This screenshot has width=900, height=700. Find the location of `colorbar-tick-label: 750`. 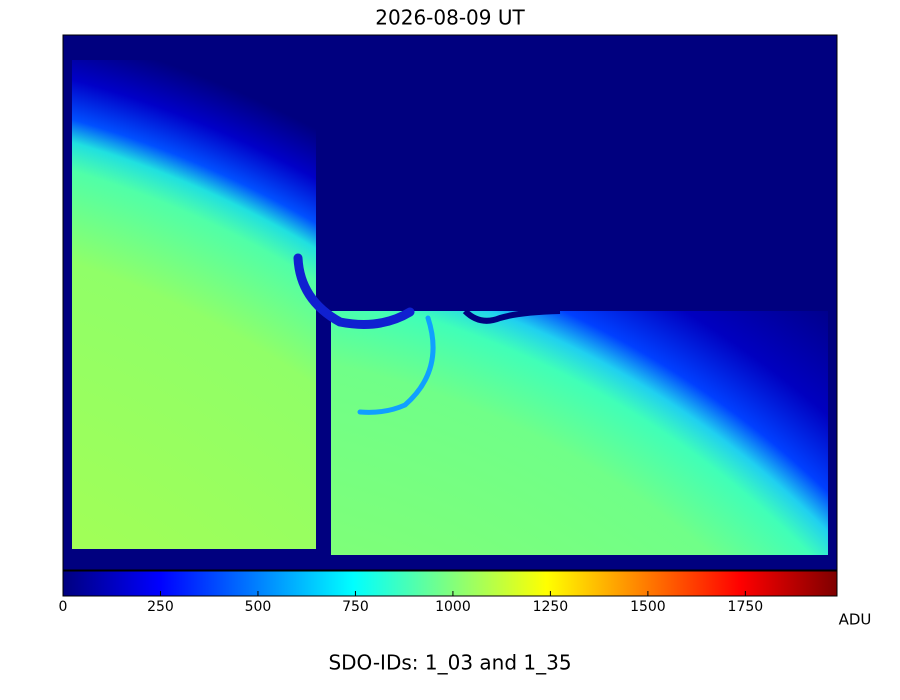

colorbar-tick-label: 750 is located at coordinates (355, 607).